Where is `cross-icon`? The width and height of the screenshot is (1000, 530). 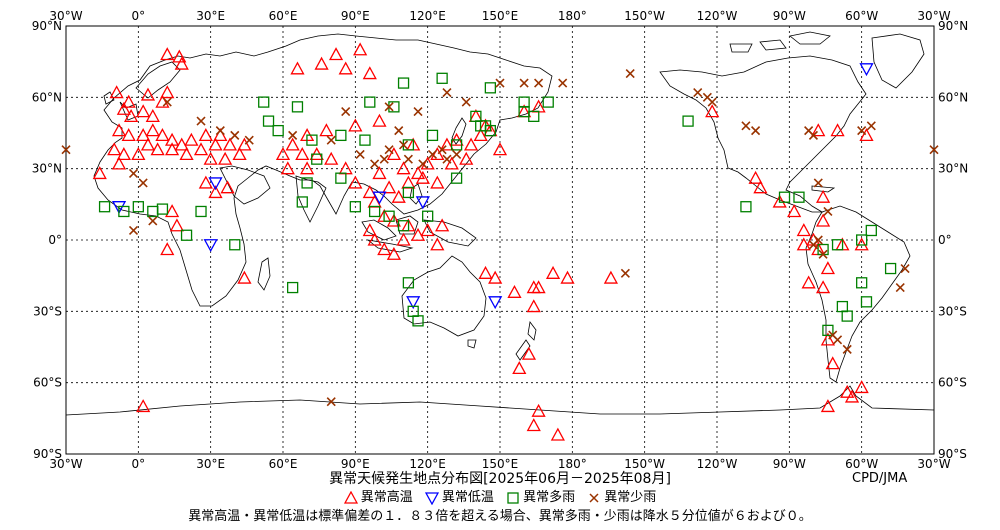 cross-icon is located at coordinates (594, 498).